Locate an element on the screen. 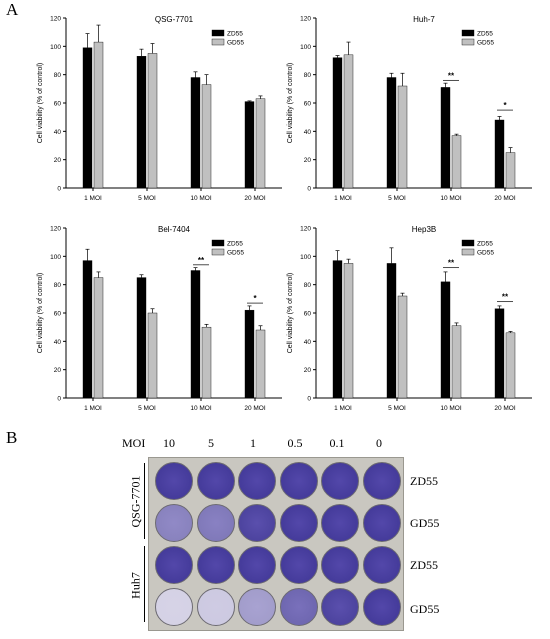 The width and height of the screenshot is (550, 639). moi-value: 1 is located at coordinates (253, 443).